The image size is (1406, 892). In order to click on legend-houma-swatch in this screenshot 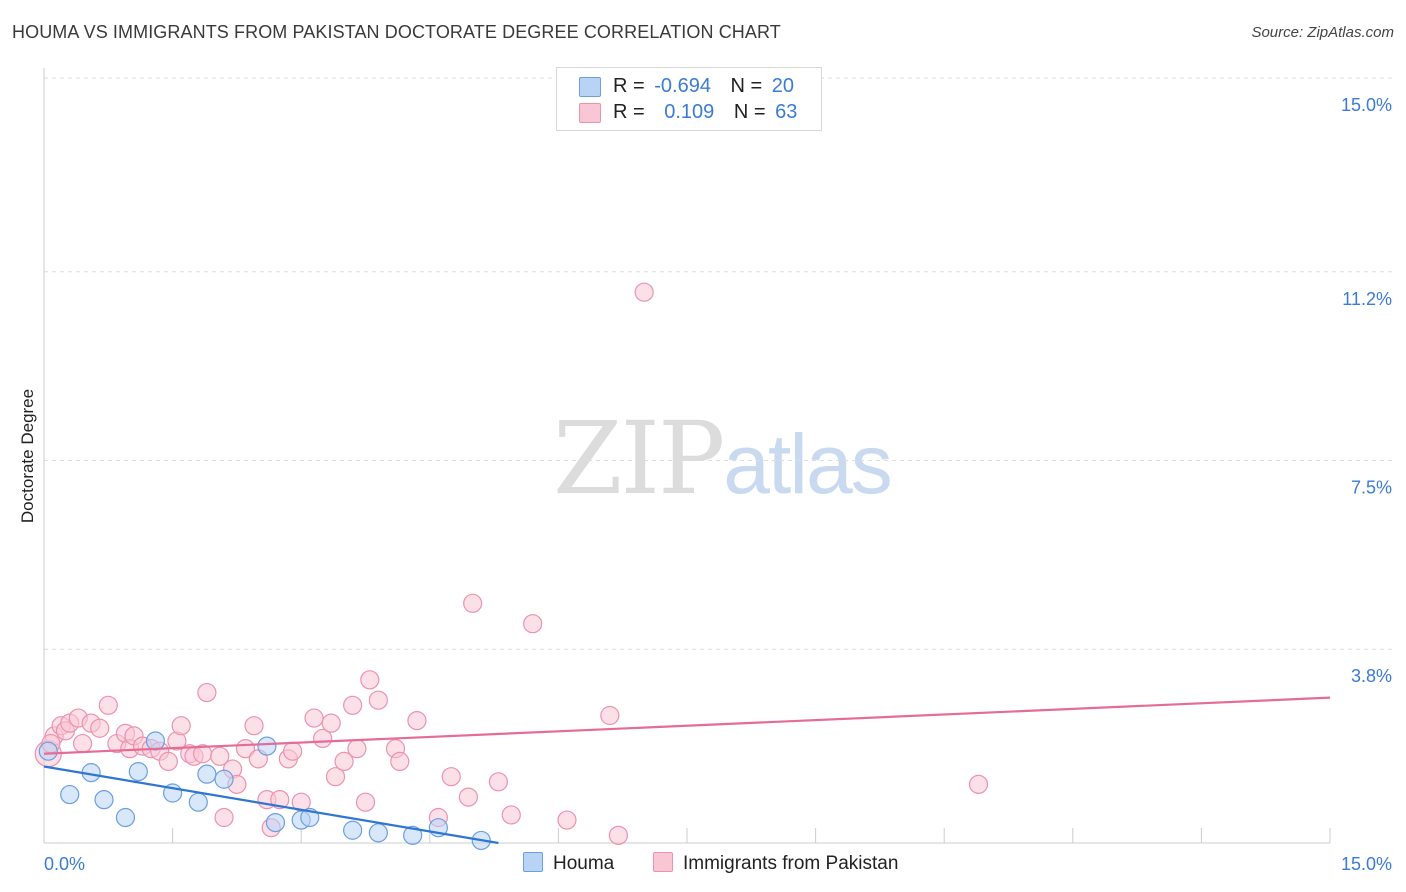, I will do `click(533, 862)`.